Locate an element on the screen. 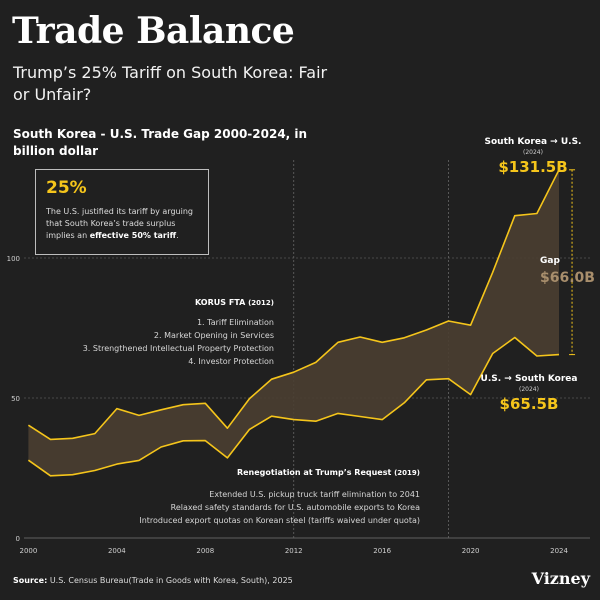 Image resolution: width=600 pixels, height=600 pixels. x-tick-label: 2000 is located at coordinates (29, 551).